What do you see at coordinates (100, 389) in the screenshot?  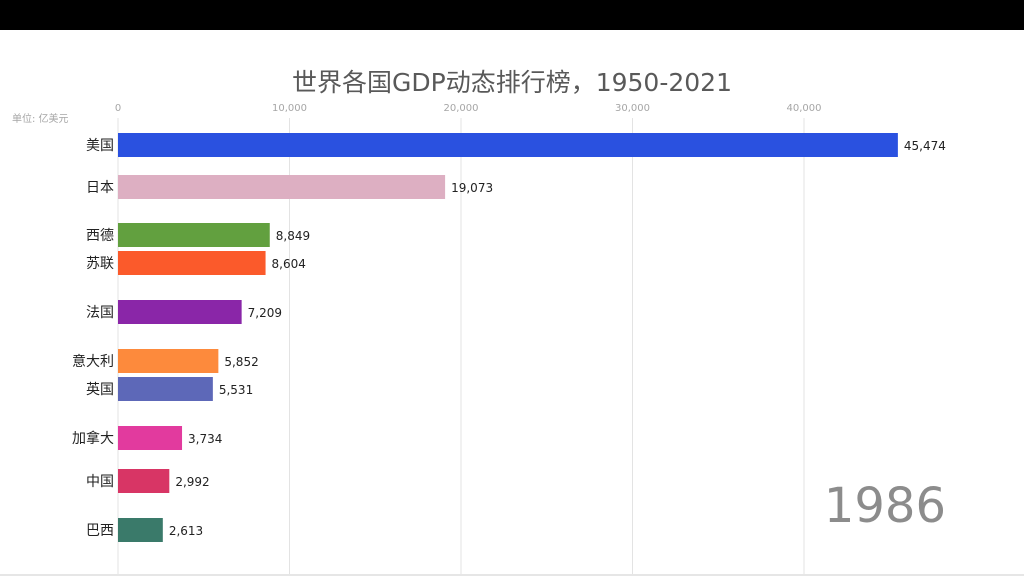 I see `category-label: 英国` at bounding box center [100, 389].